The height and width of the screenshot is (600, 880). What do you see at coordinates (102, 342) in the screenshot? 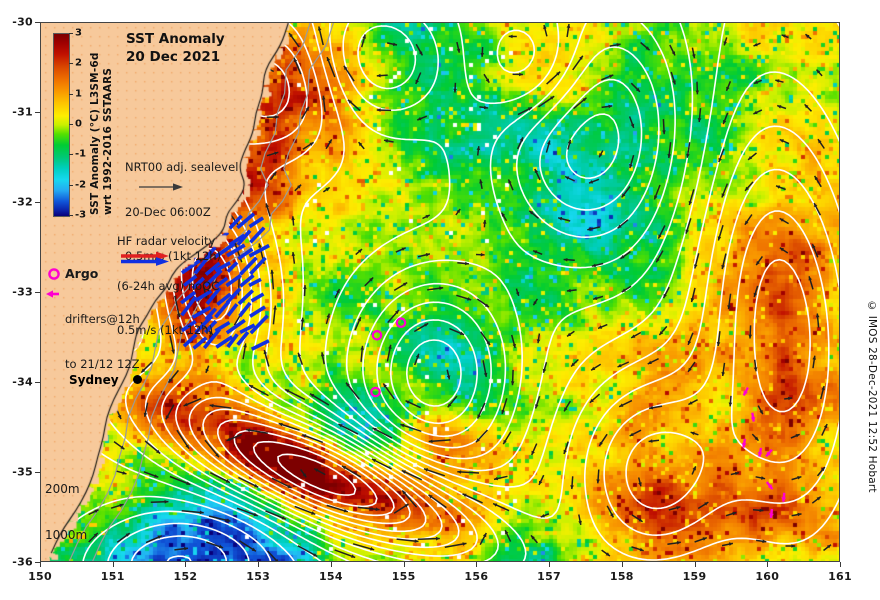
I see `drifters-annotation: drifters@12h to 21/12 12Z` at bounding box center [102, 342].